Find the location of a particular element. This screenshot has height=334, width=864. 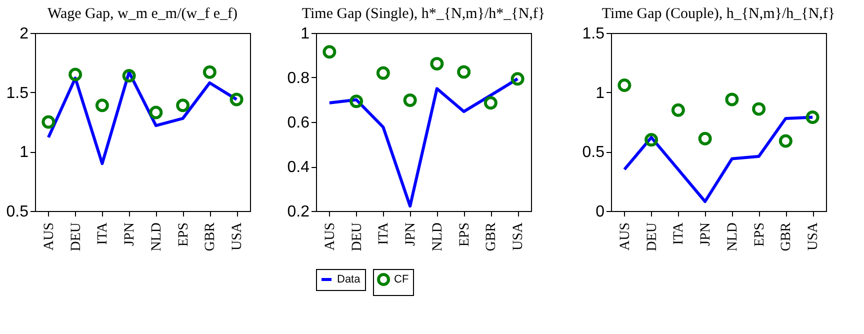

legend-label: Data is located at coordinates (349, 280).